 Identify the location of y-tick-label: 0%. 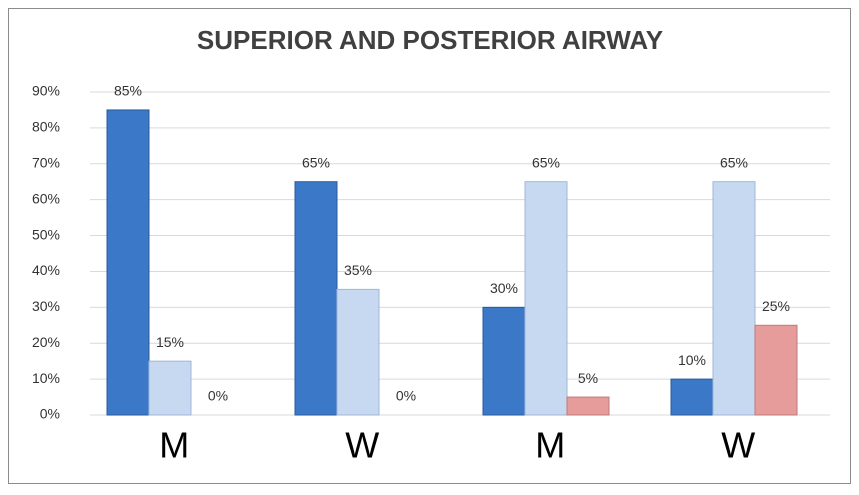
(50, 414).